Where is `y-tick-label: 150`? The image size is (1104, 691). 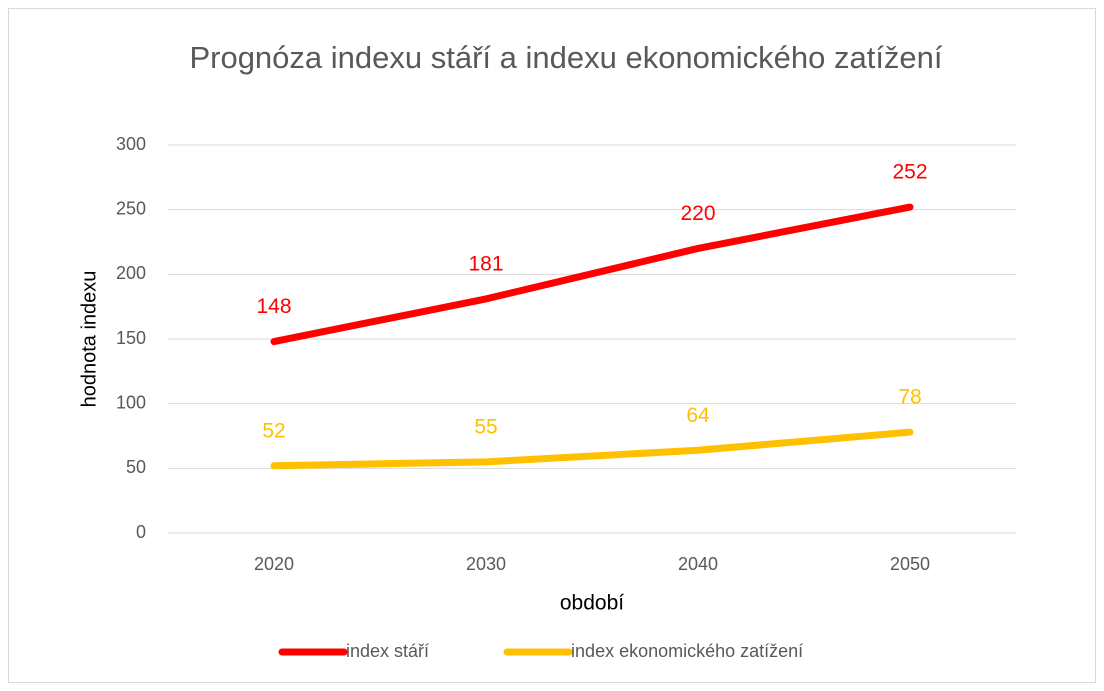
y-tick-label: 150 is located at coordinates (131, 338).